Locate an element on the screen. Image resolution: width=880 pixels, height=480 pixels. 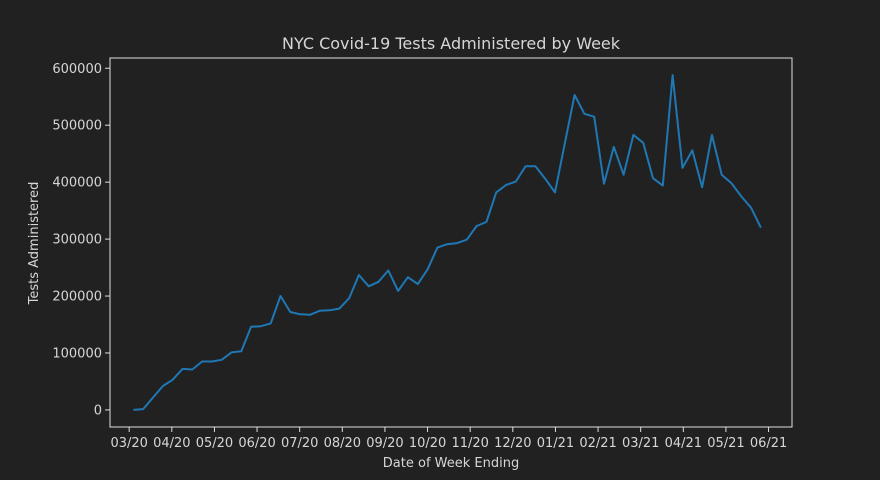
y-tick-label: 200000 is located at coordinates (77, 297).